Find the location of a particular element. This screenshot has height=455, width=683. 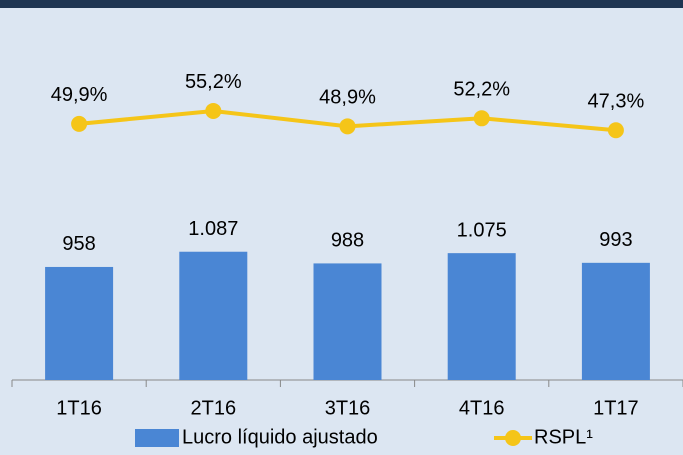

bar-value-label: 1.075 is located at coordinates (482, 230).